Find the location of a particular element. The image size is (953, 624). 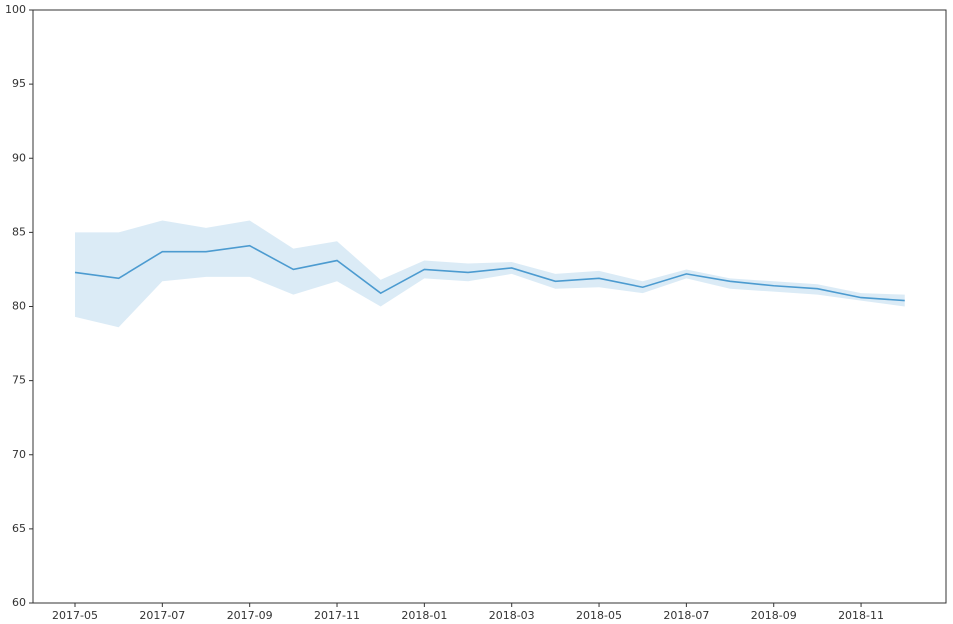

y-tick-label: 80 is located at coordinates (19, 306).